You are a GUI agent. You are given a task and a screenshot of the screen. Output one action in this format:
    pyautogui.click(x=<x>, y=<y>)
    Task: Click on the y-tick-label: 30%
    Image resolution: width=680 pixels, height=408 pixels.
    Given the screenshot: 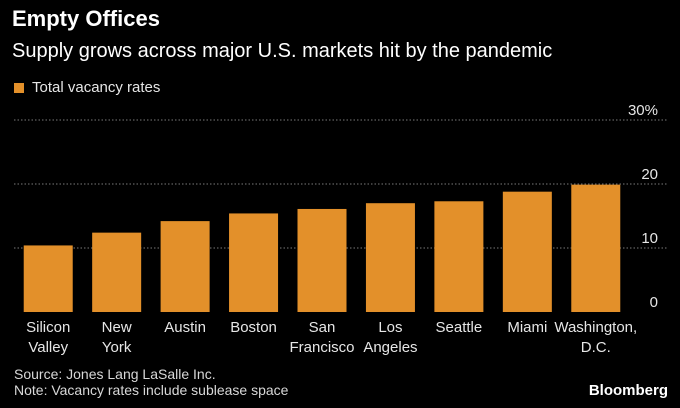 What is the action you would take?
    pyautogui.click(x=643, y=110)
    